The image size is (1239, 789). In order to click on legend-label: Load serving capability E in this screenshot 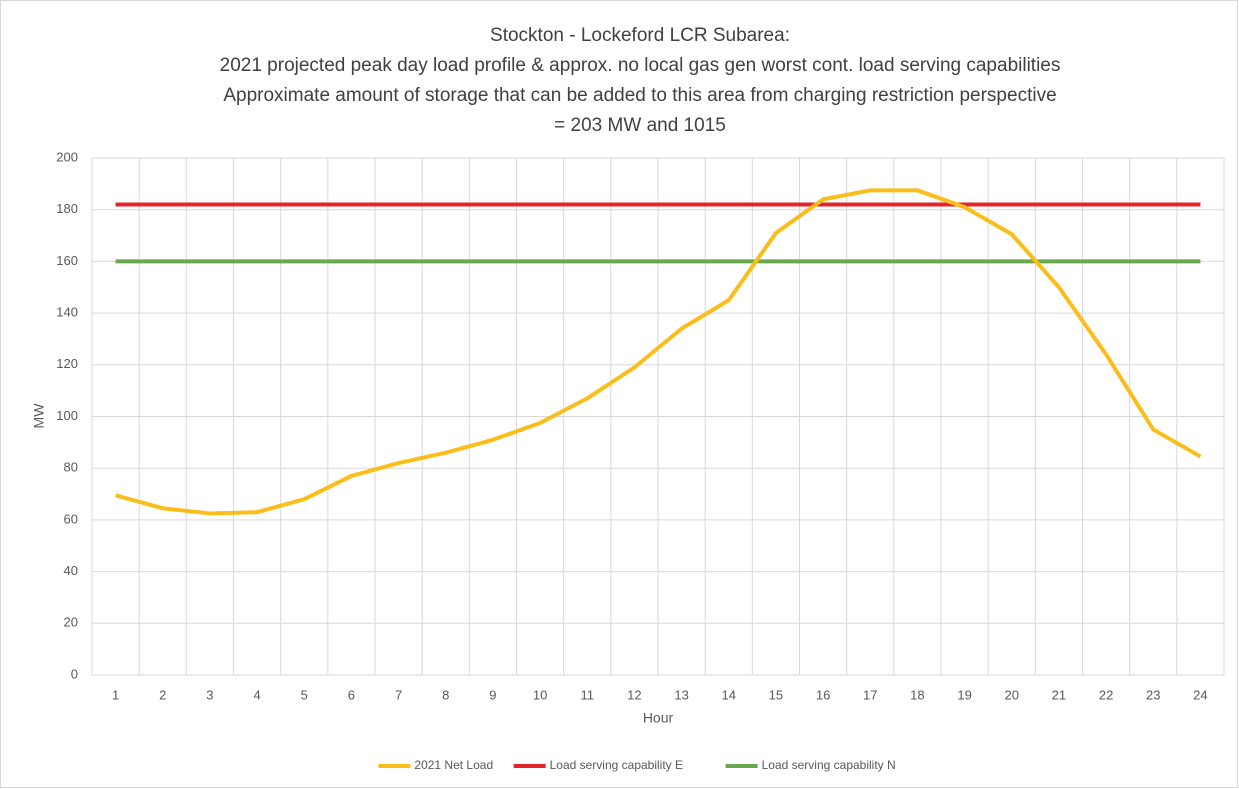, I will do `click(616, 765)`.